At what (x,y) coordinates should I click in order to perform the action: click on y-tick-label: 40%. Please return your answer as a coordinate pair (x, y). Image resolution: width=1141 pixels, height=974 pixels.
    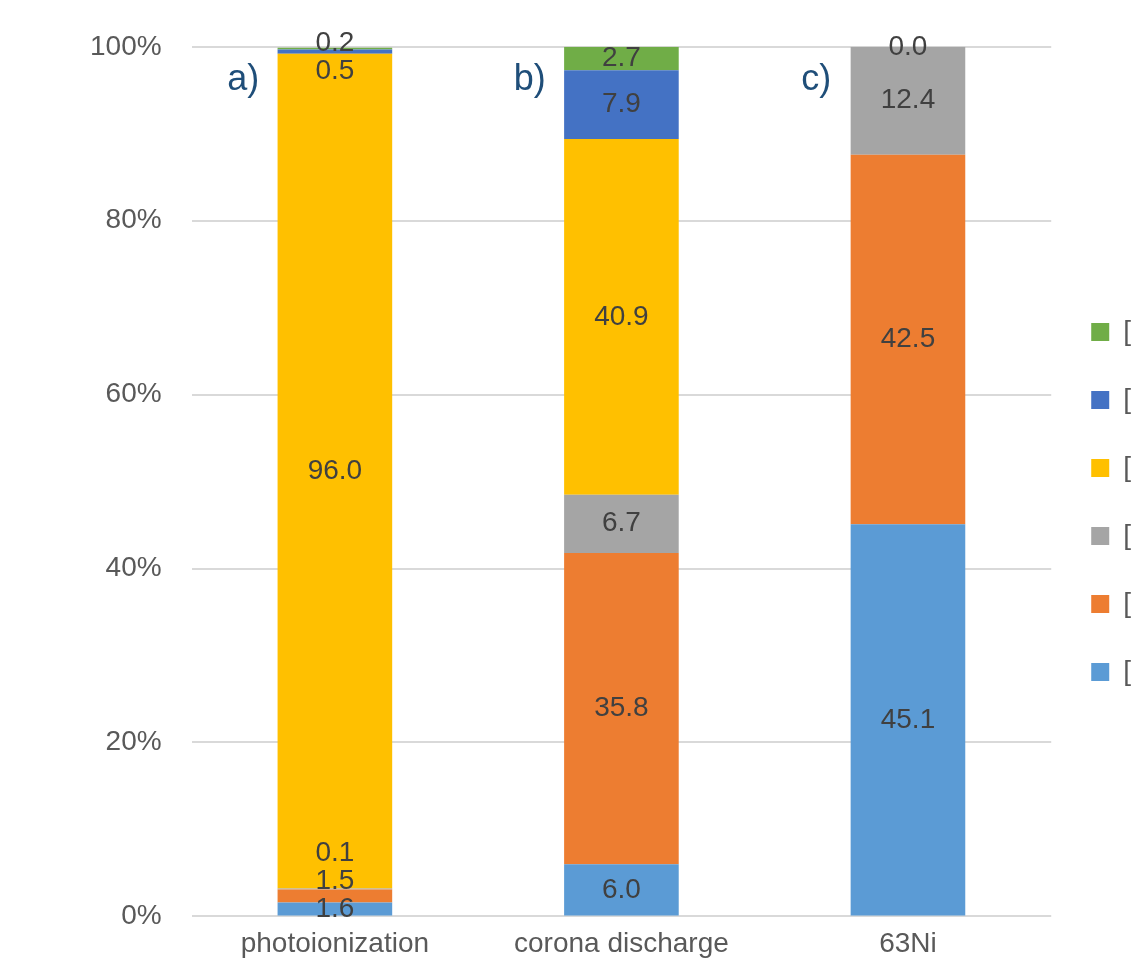
    Looking at the image, I should click on (133, 567).